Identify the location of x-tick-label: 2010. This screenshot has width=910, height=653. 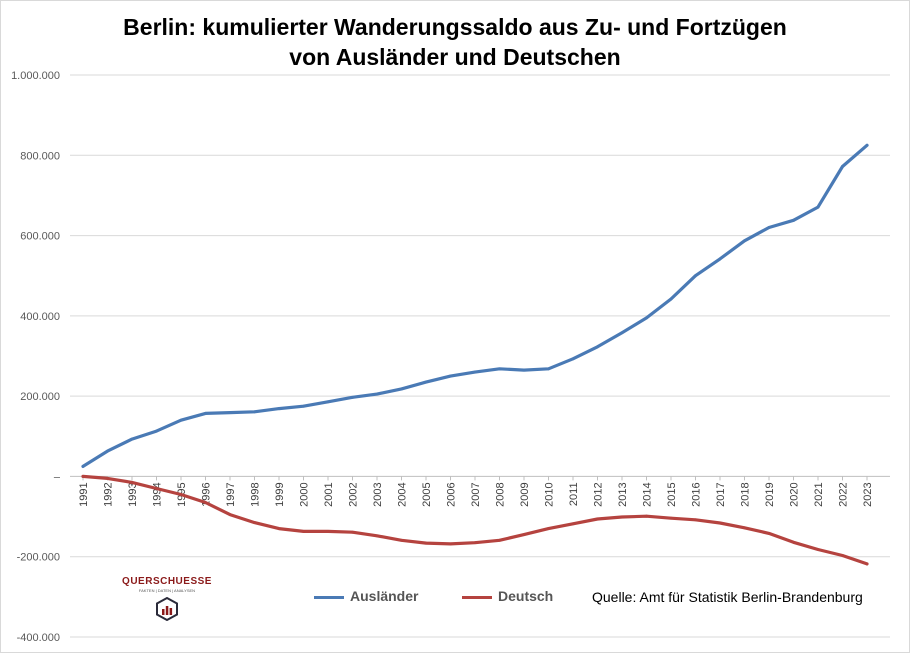
(550, 494).